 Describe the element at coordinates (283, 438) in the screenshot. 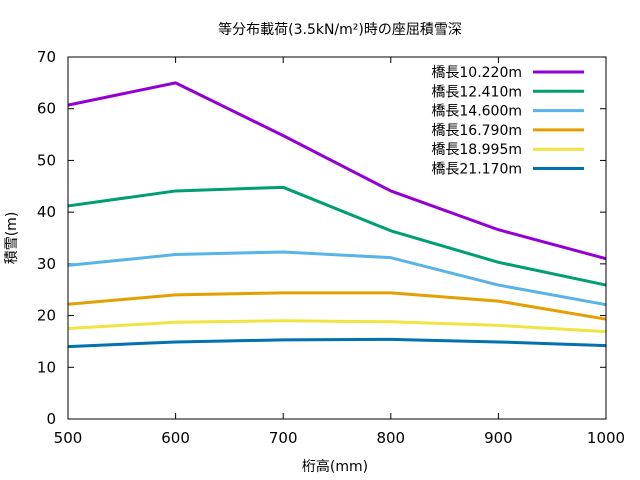

I see `x-tick-label: 700` at that location.